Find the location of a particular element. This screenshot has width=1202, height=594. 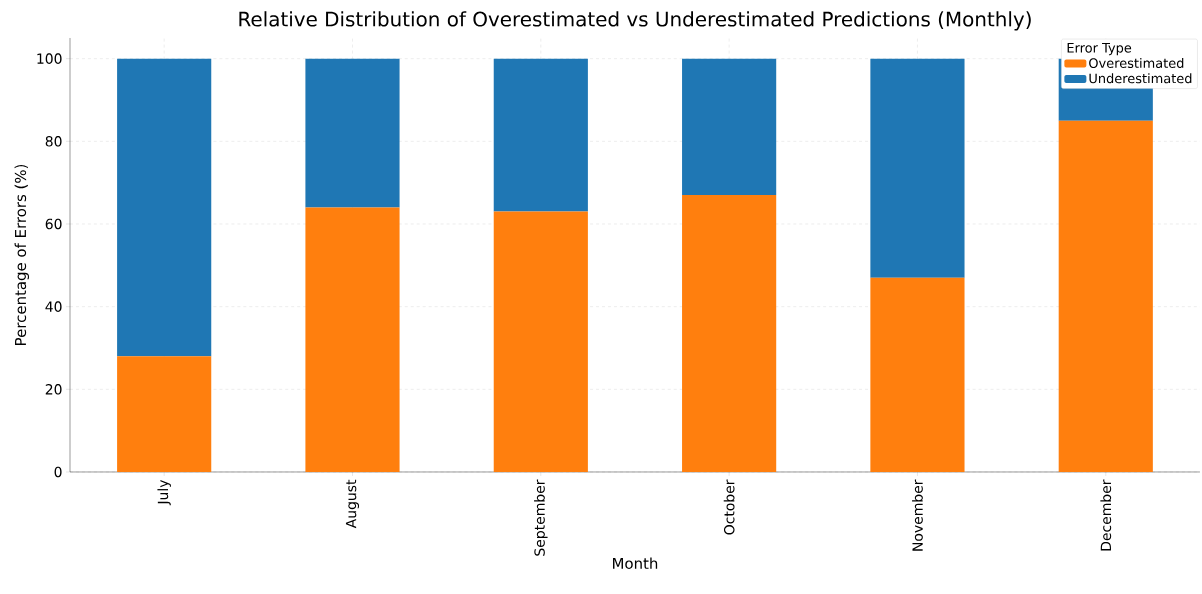

x-tick-label: October is located at coordinates (729, 507).